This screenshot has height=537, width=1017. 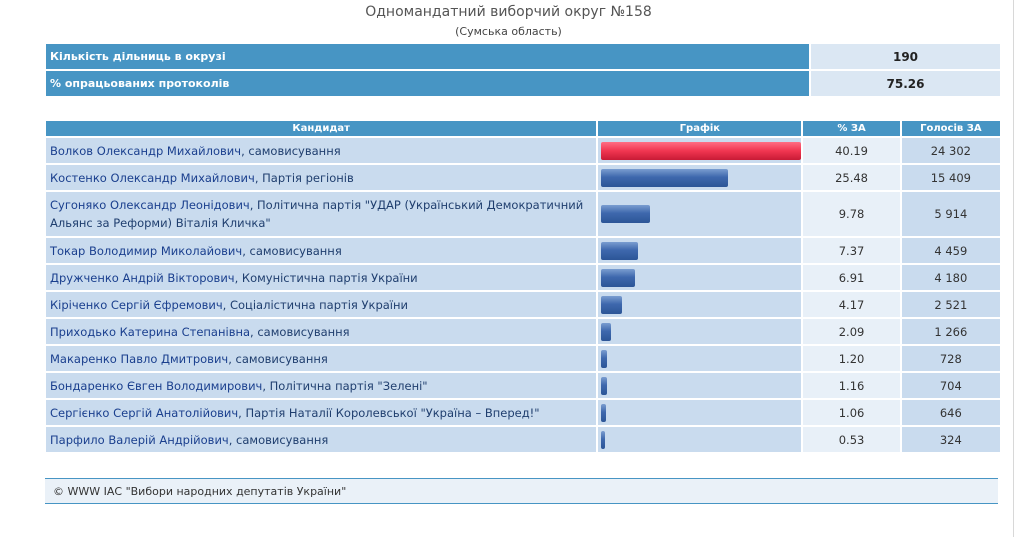 What do you see at coordinates (851, 439) in the screenshot?
I see `vote-percent: 0.53` at bounding box center [851, 439].